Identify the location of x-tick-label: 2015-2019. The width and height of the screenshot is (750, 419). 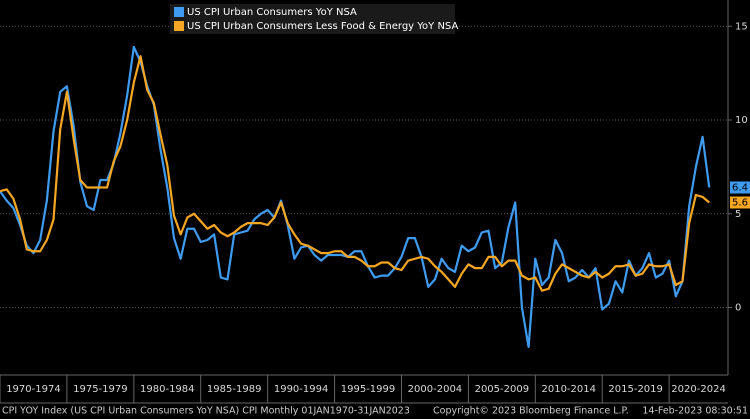
(635, 389).